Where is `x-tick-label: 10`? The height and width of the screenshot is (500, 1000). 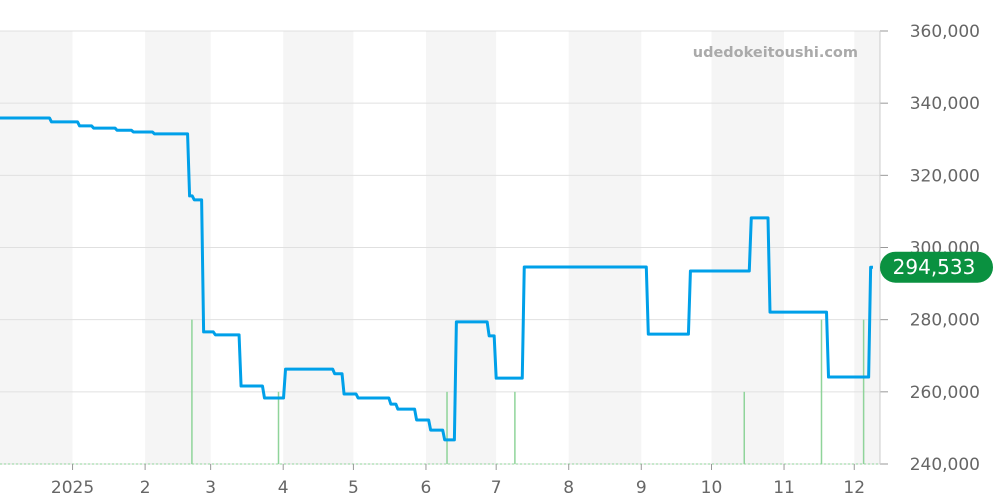 x-tick-label: 10 is located at coordinates (712, 488).